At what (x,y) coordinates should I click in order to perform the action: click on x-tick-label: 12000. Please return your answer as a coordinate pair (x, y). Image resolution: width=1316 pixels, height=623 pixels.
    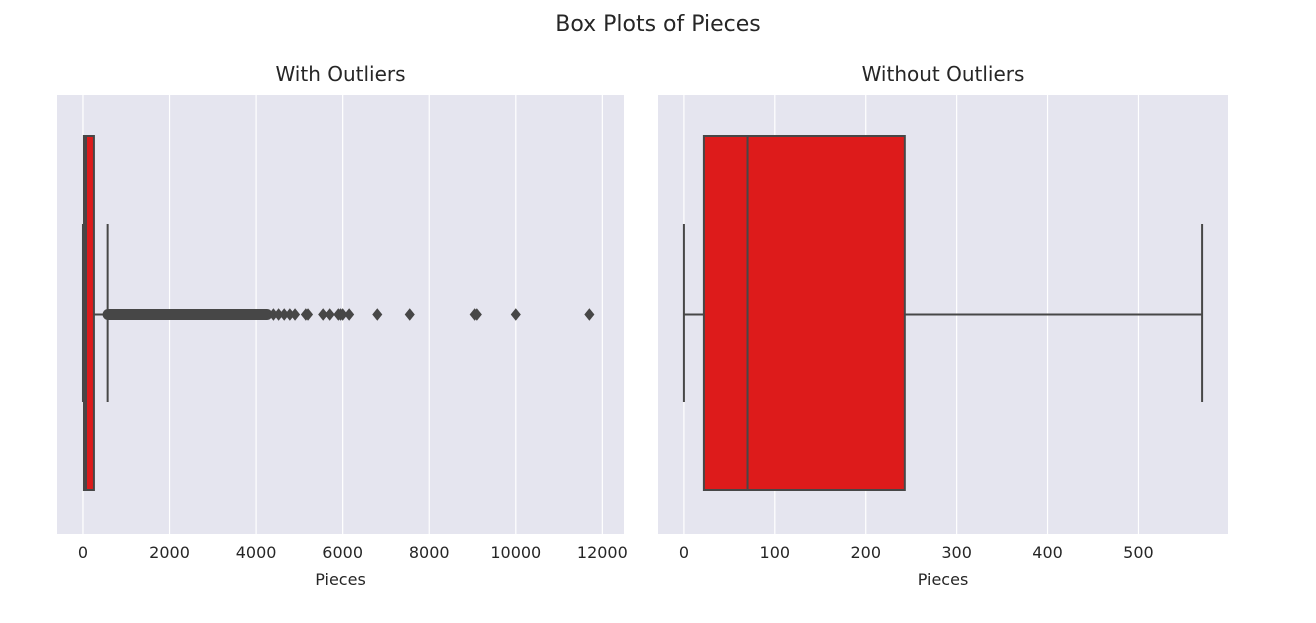
    Looking at the image, I should click on (602, 552).